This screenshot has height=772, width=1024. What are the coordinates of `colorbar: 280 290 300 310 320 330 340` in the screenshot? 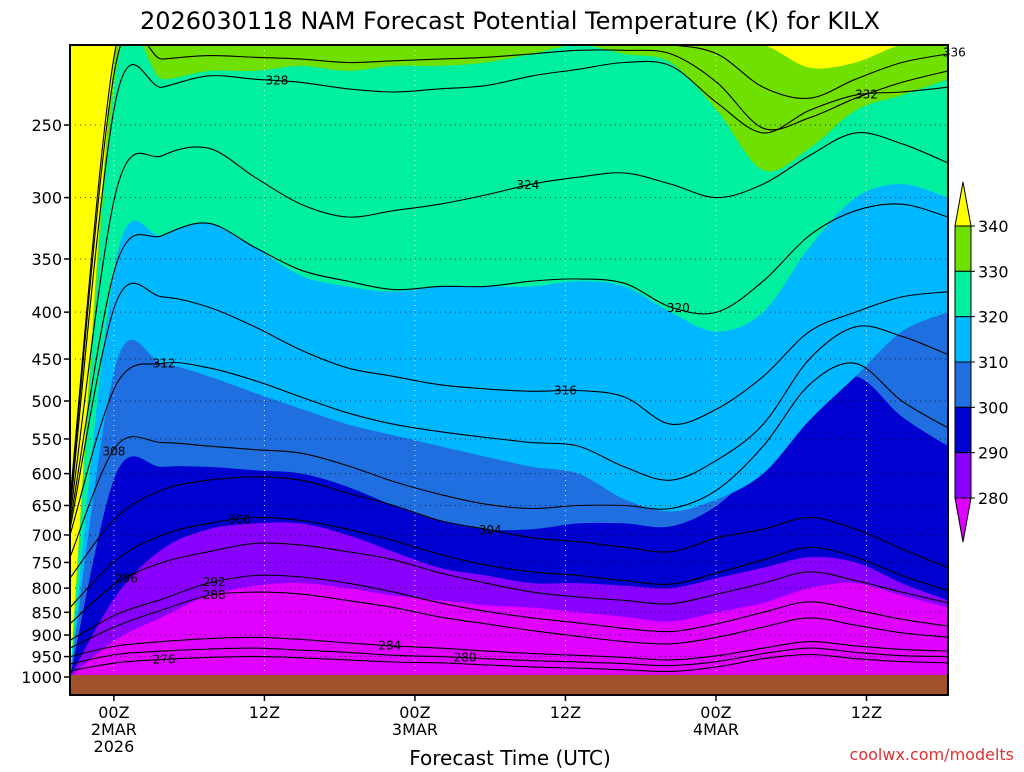 It's located at (981, 362).